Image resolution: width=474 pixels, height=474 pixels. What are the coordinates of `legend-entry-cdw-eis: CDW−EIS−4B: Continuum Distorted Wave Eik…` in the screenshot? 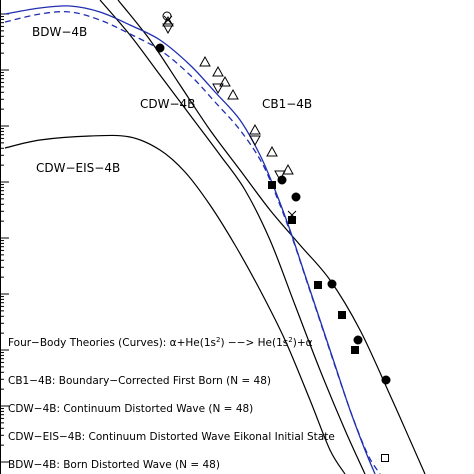 It's located at (171, 437).